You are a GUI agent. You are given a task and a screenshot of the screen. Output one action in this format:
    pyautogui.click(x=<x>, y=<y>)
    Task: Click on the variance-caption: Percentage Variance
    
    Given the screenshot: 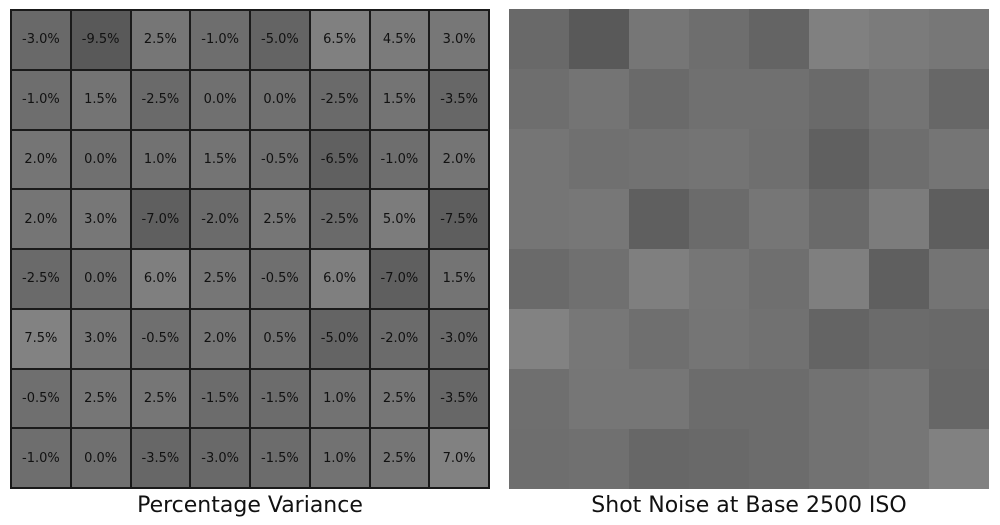 What is the action you would take?
    pyautogui.click(x=250, y=505)
    